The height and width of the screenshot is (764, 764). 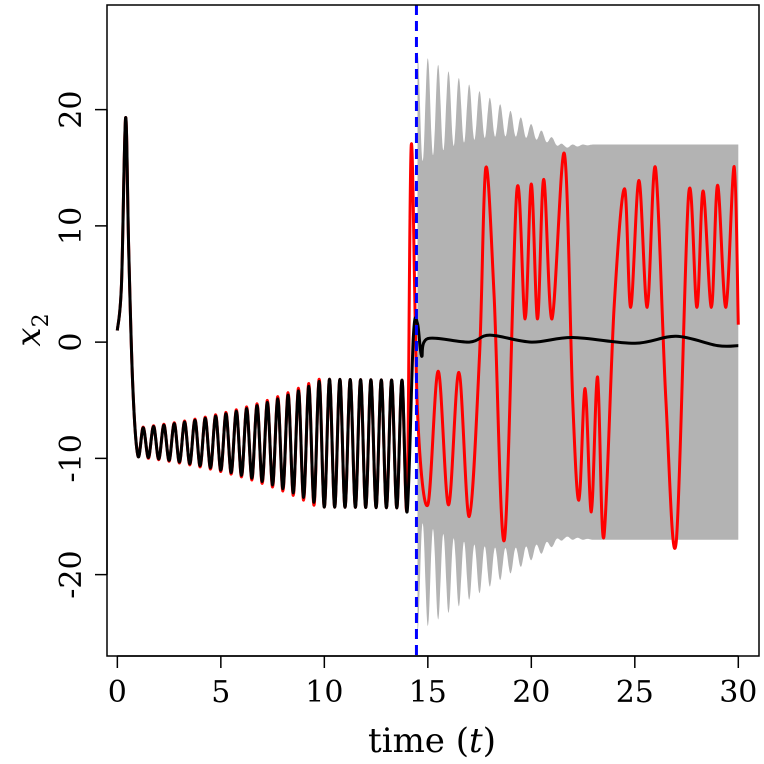 I want to click on x-tick-label: 30, so click(x=738, y=692).